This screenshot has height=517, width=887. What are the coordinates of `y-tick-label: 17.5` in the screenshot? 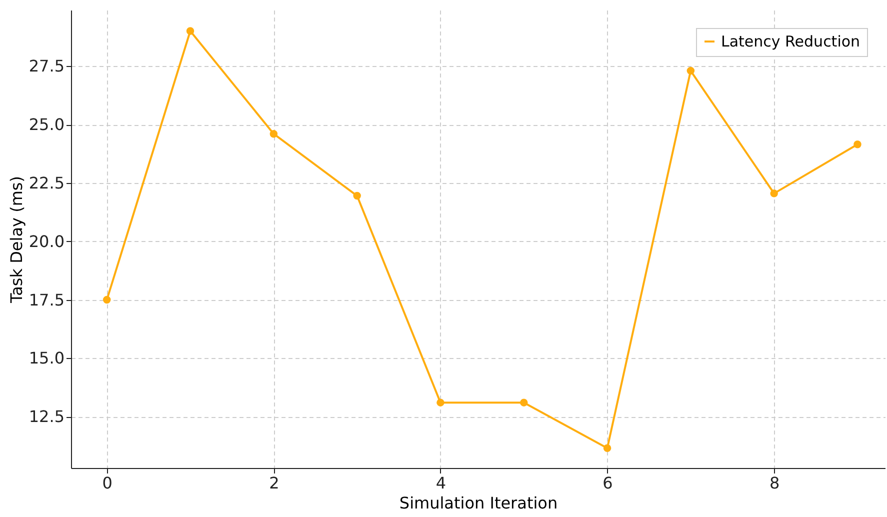 It's located at (46, 300).